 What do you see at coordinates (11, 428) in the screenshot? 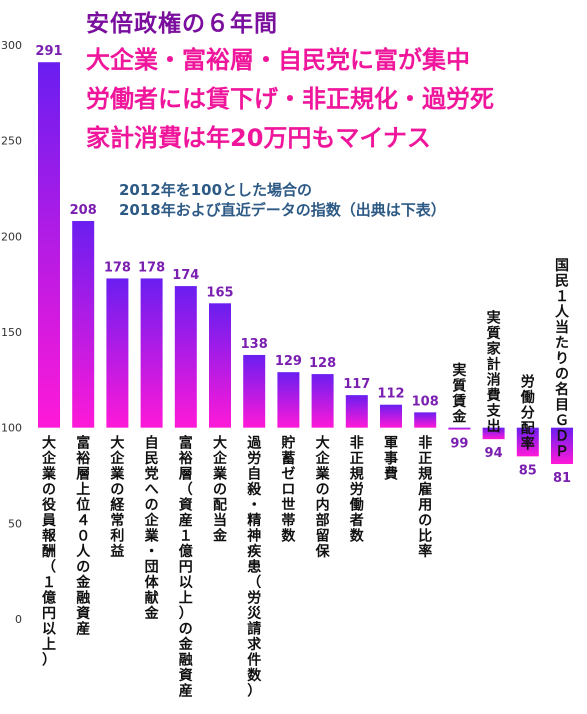
I see `y-tick-label: 100` at bounding box center [11, 428].